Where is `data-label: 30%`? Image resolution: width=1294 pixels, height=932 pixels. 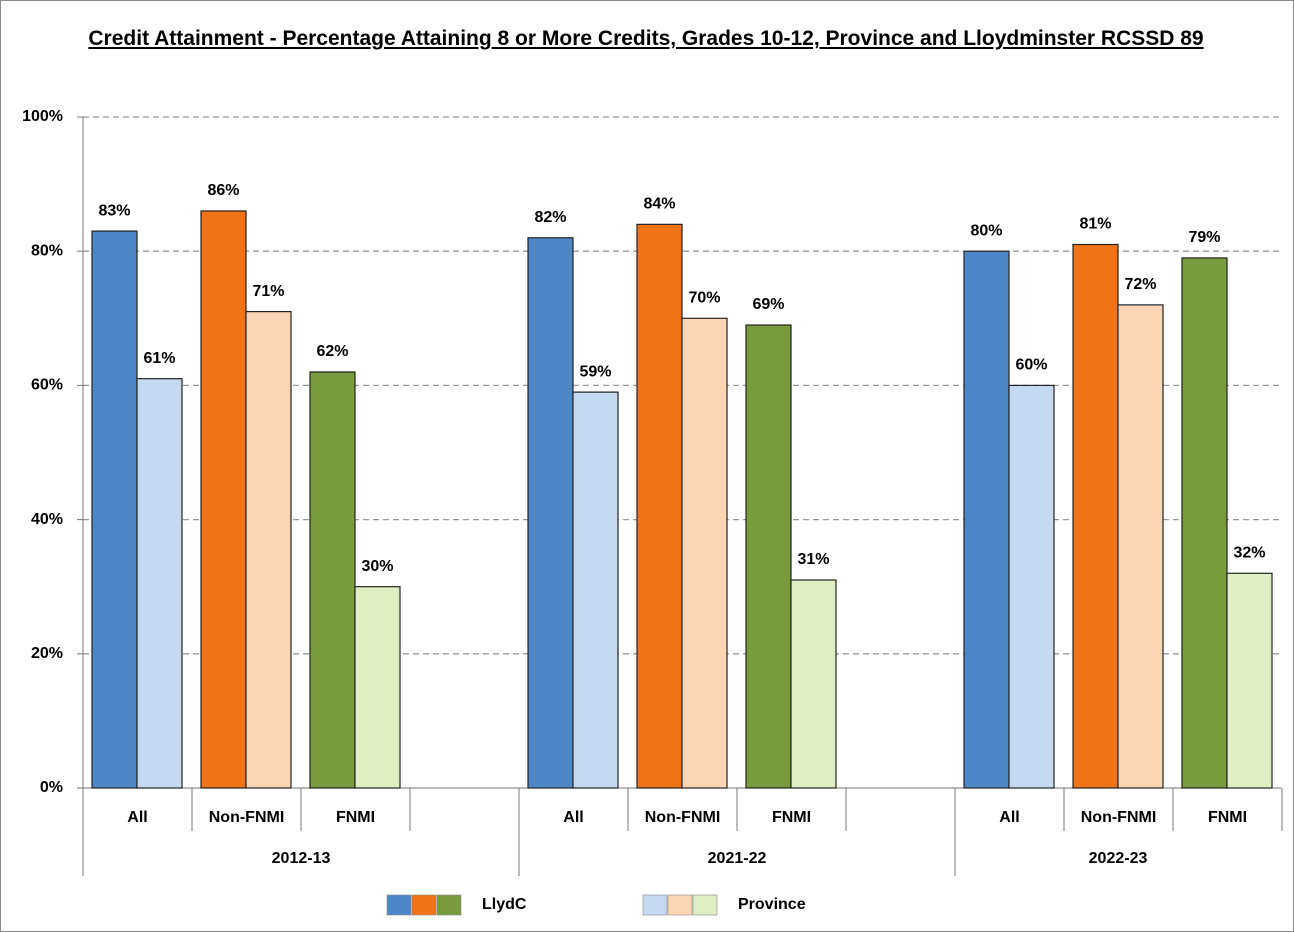 data-label: 30% is located at coordinates (377, 566).